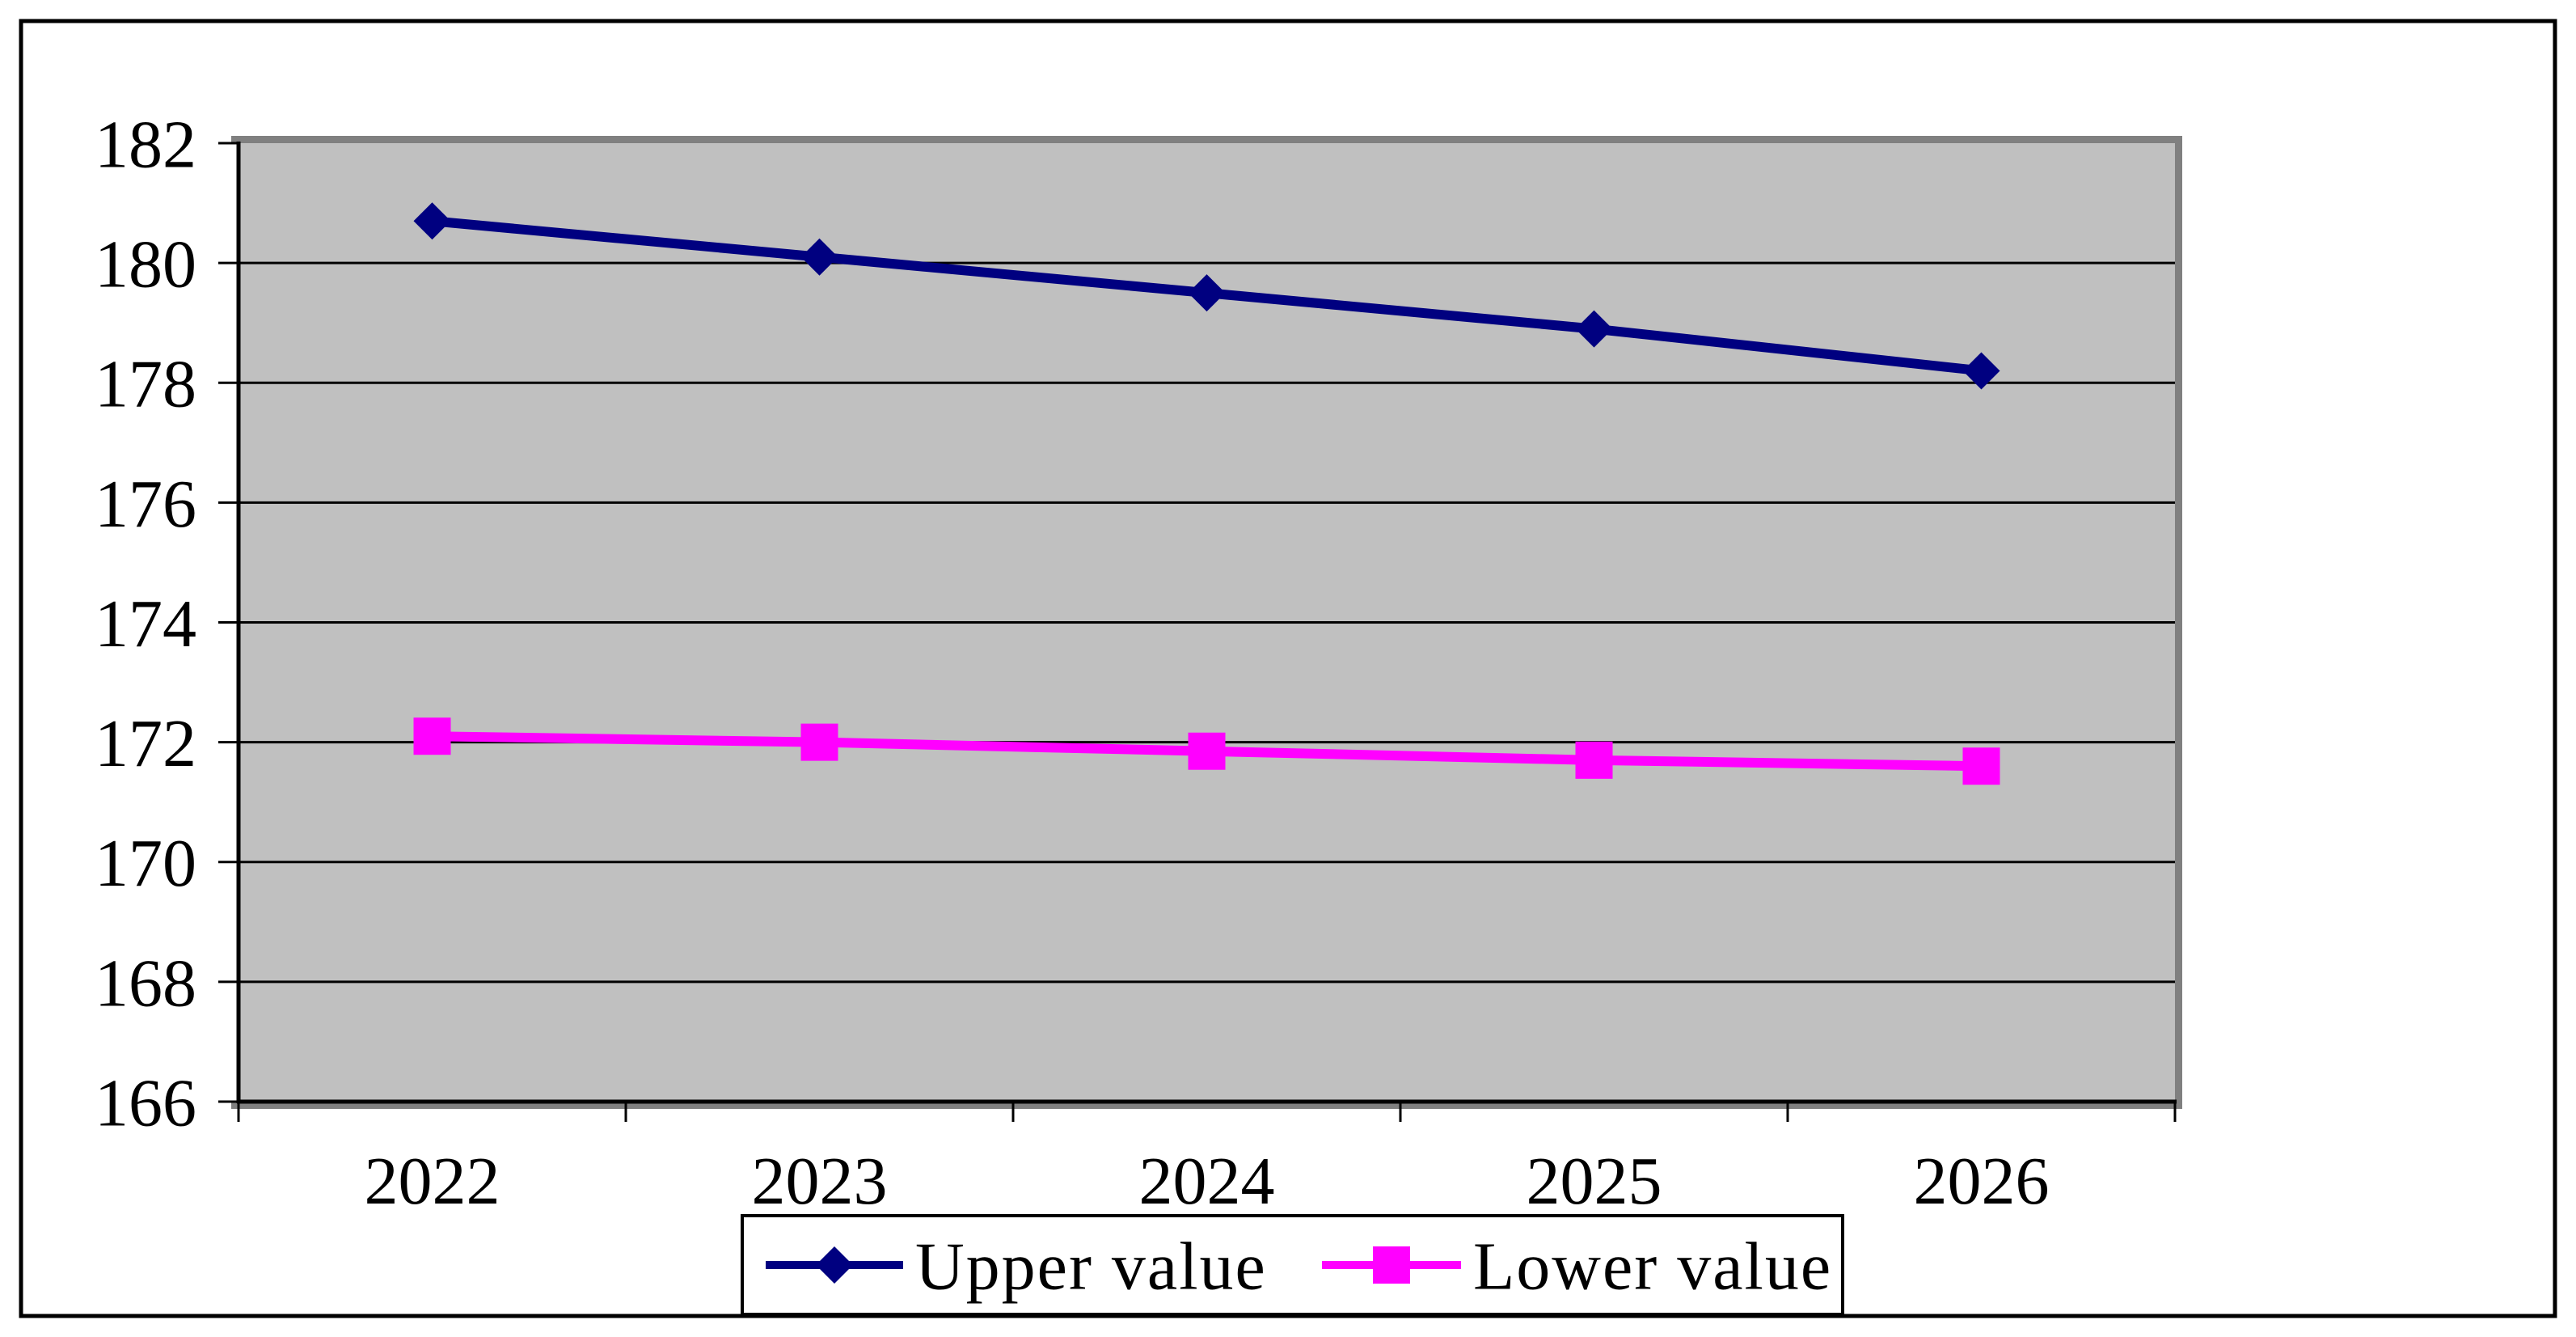 This screenshot has width=2576, height=1337. Describe the element at coordinates (1594, 1181) in the screenshot. I see `x-axis-label-2025: 2025` at that location.